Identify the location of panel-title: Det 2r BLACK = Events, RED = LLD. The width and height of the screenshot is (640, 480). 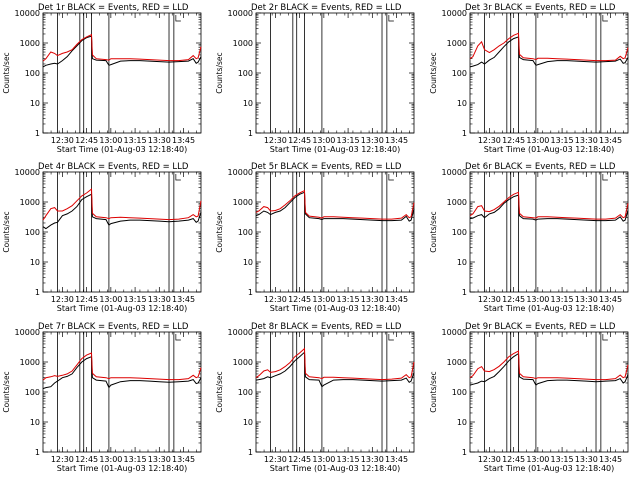
(326, 8).